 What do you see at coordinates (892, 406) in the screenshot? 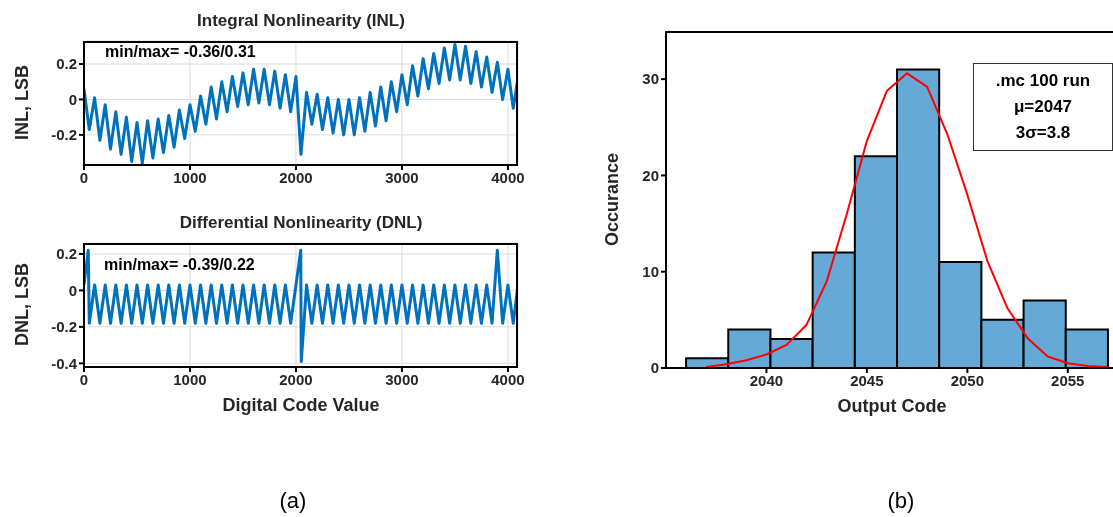
I see `x-axis-title: Output Code` at bounding box center [892, 406].